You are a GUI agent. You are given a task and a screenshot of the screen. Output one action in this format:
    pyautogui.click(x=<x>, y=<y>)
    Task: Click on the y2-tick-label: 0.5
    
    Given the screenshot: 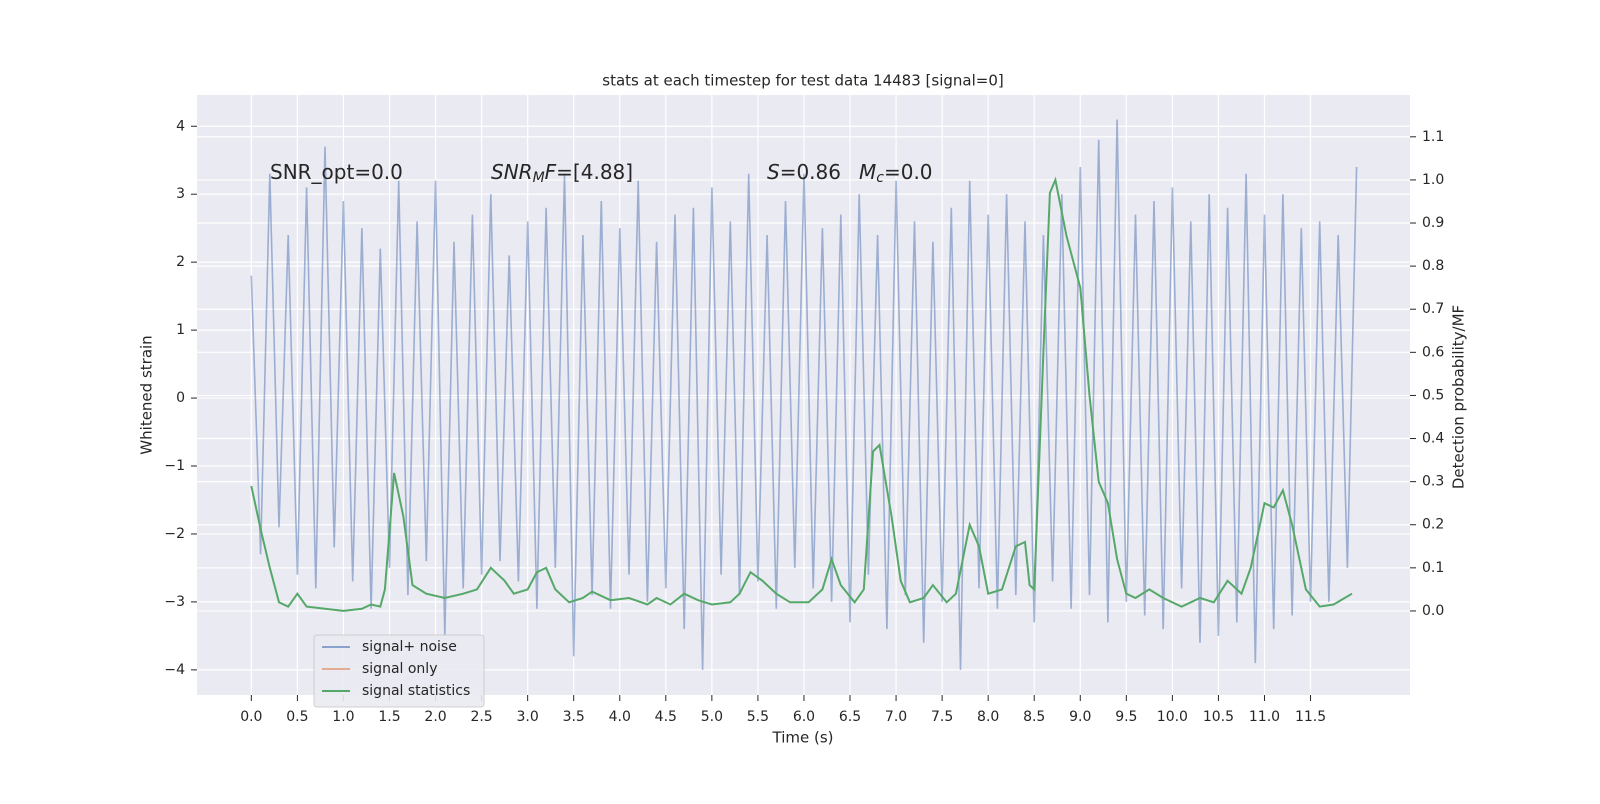 What is the action you would take?
    pyautogui.click(x=1433, y=395)
    